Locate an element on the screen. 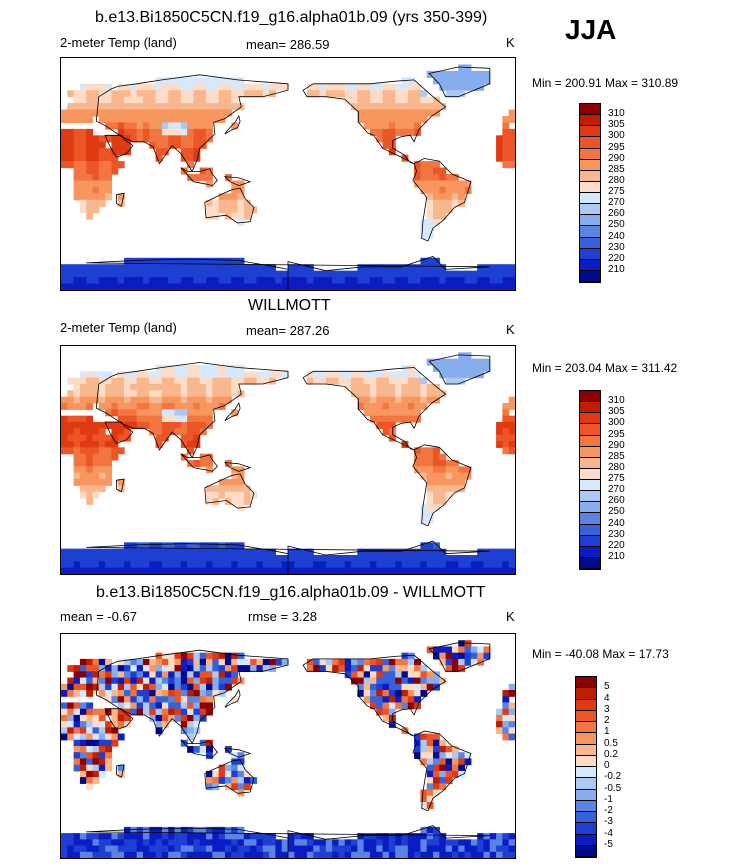 The image size is (733, 866). colorbar-tick-label: 275 is located at coordinates (616, 478).